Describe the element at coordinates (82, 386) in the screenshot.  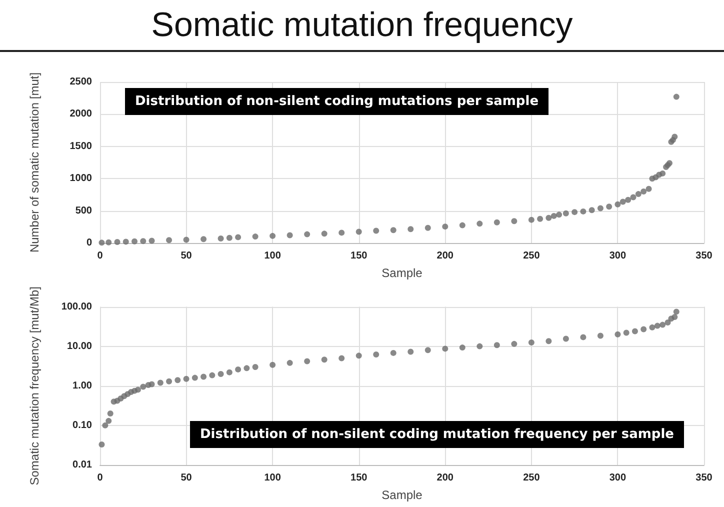
I see `y-tick-label: 1.00` at that location.